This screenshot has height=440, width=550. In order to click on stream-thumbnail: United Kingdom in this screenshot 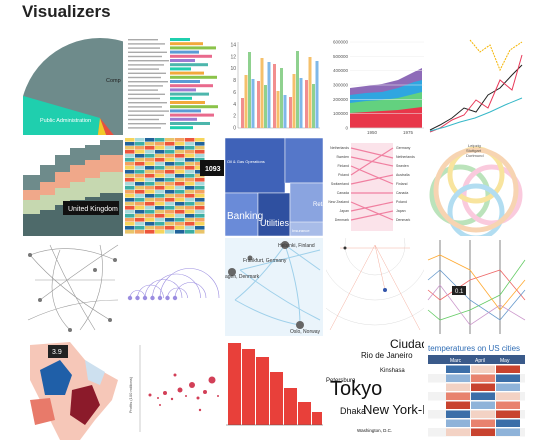, I will do `click(73, 188)`.